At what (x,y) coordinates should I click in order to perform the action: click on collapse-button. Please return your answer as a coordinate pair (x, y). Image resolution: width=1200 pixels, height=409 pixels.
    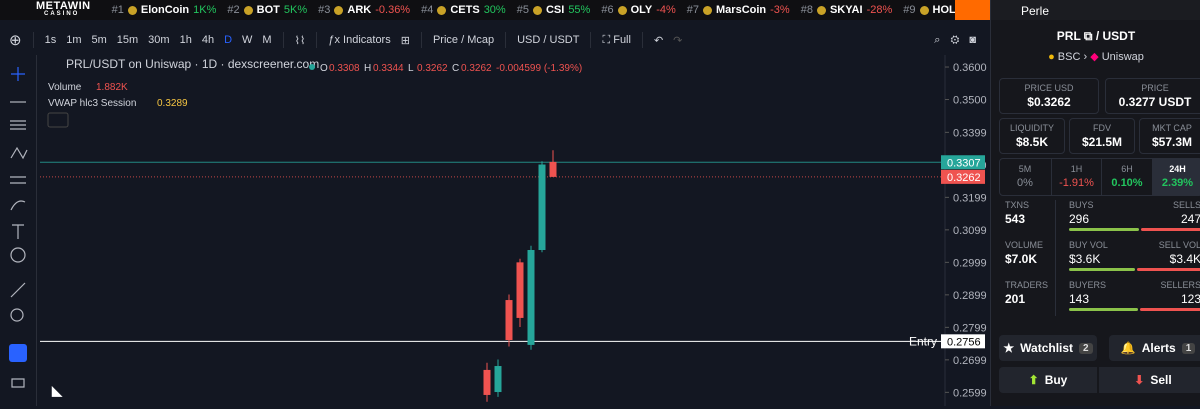
    Looking at the image, I should click on (58, 120).